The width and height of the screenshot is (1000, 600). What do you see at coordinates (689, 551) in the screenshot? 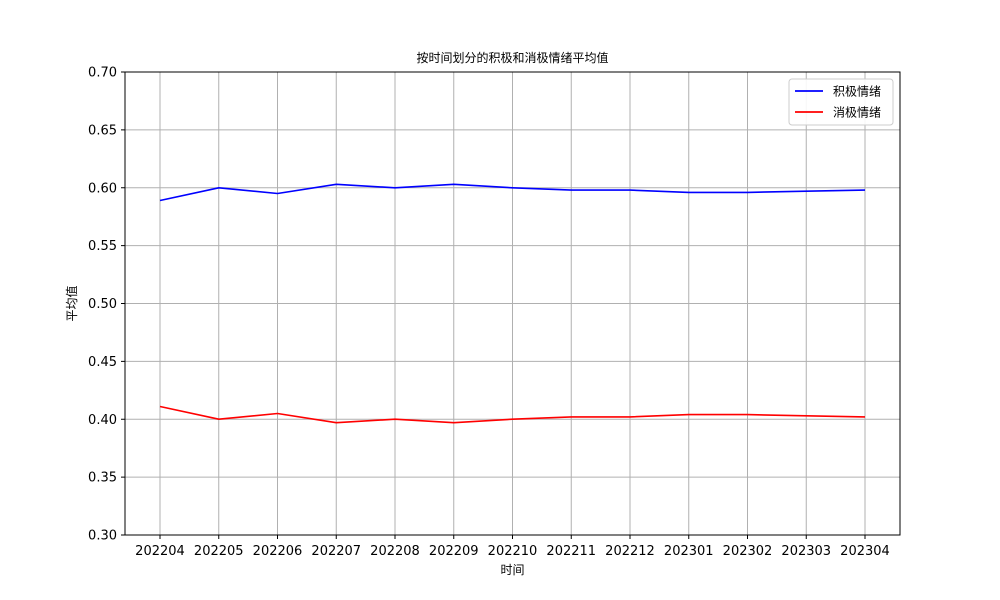
I see `x-tick-label: 202301` at bounding box center [689, 551].